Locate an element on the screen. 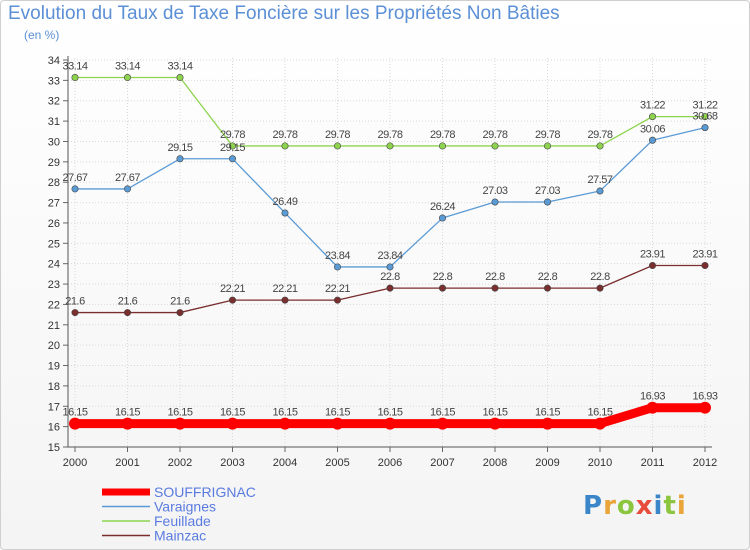 The height and width of the screenshot is (550, 750). x-tick-label: 2006 is located at coordinates (390, 463).